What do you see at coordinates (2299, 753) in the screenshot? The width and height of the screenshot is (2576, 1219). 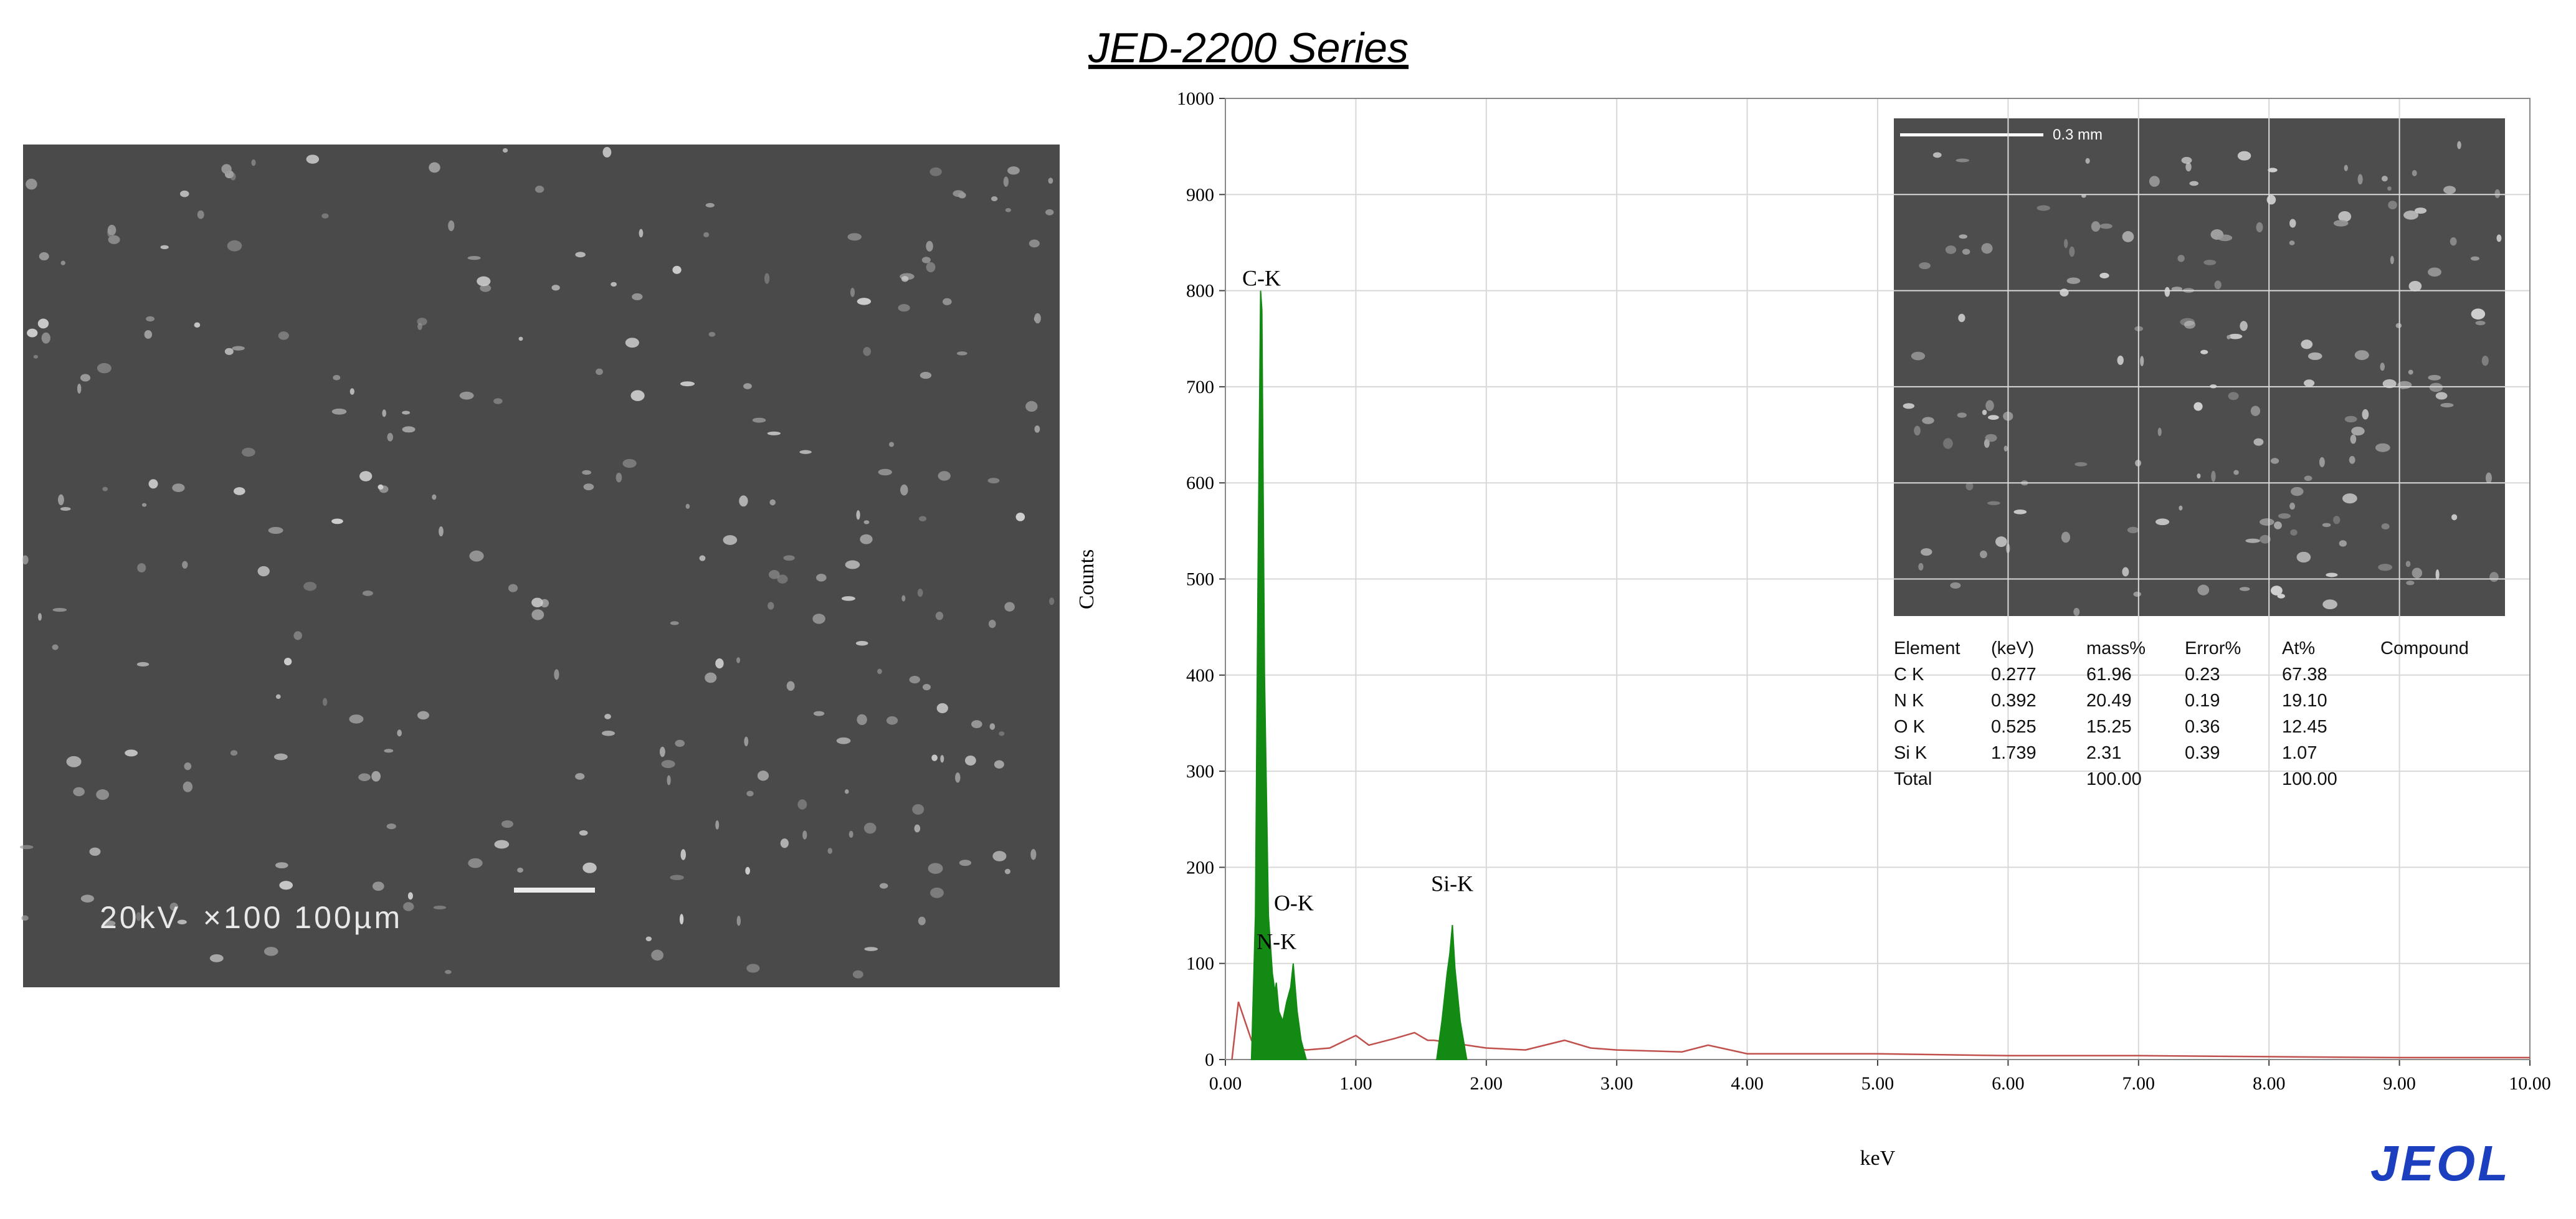 I see `table-cell: 1.07` at bounding box center [2299, 753].